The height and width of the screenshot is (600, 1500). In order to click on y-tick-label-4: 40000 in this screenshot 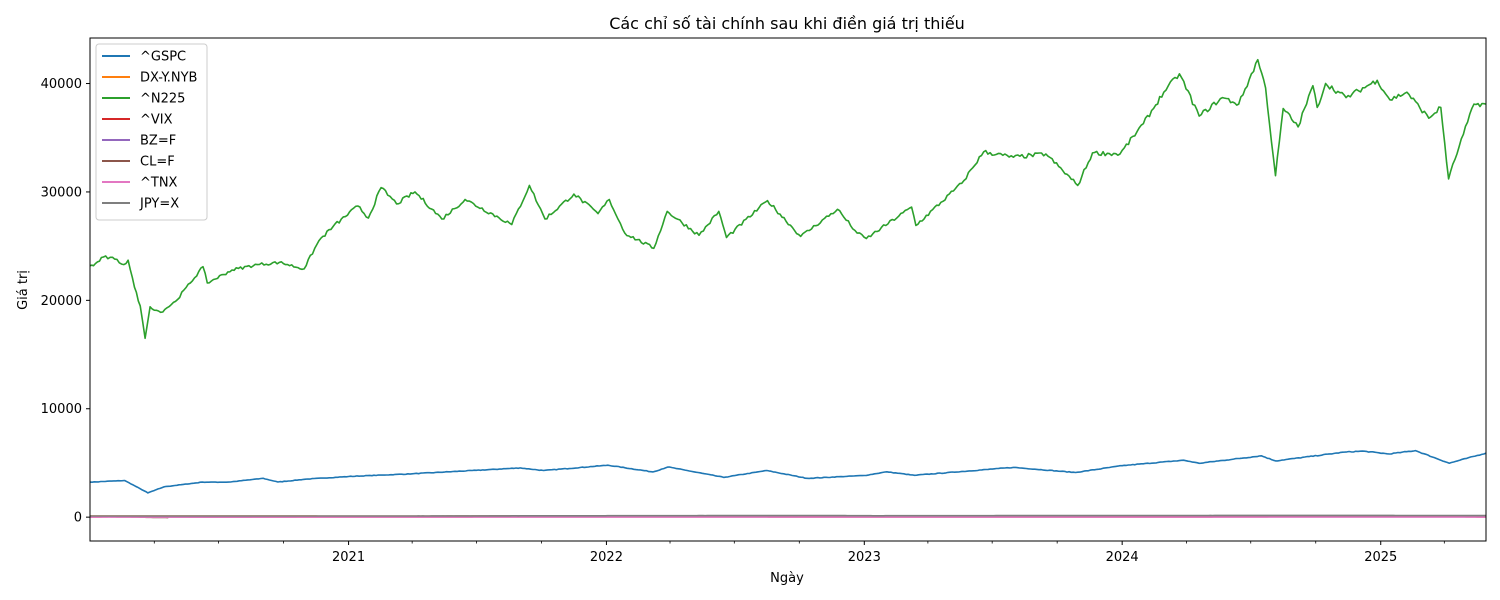, I will do `click(61, 84)`.